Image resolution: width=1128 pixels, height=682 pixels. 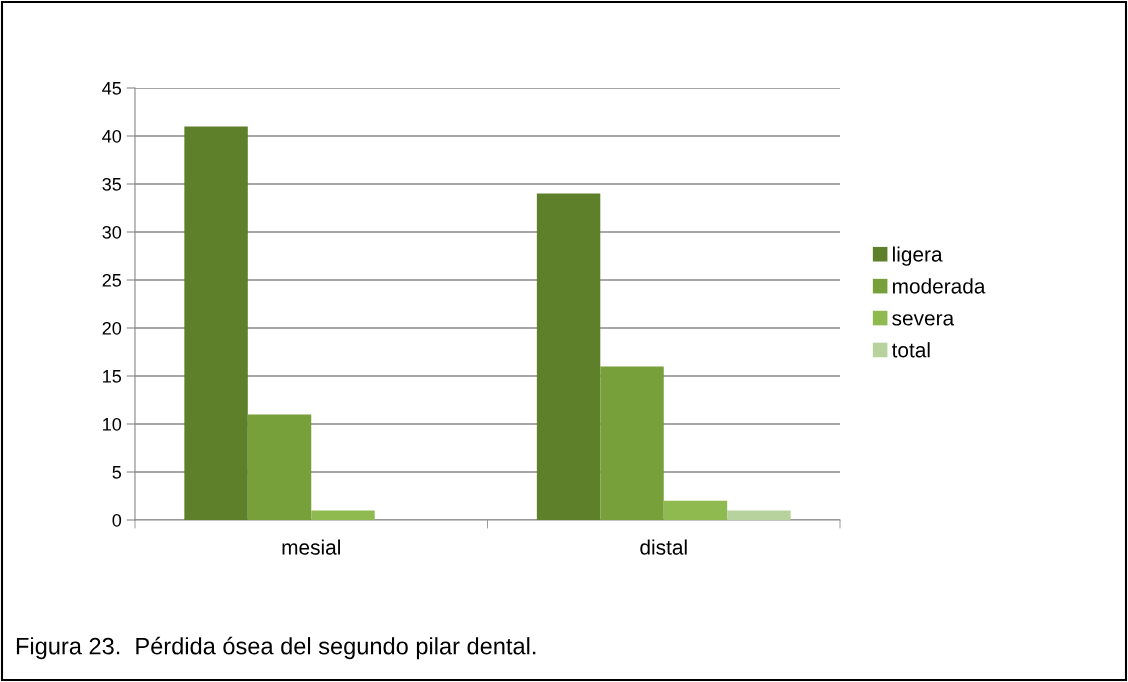 I want to click on x-tick-label: mesial, so click(x=311, y=547).